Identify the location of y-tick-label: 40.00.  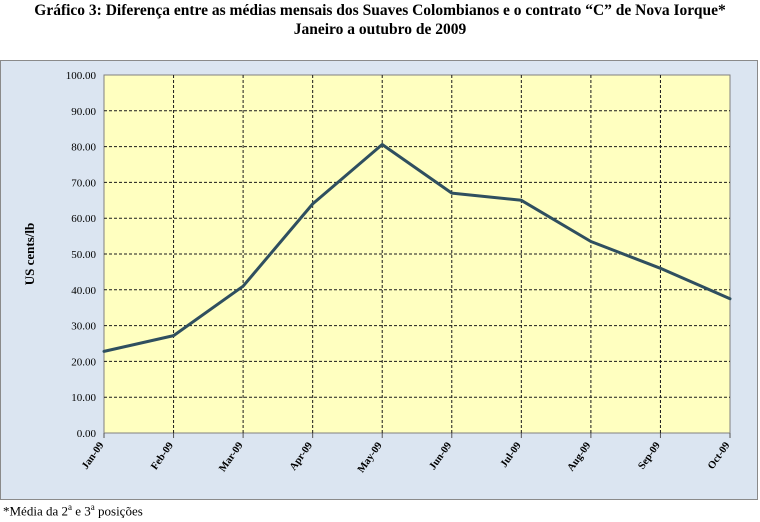
(83, 291).